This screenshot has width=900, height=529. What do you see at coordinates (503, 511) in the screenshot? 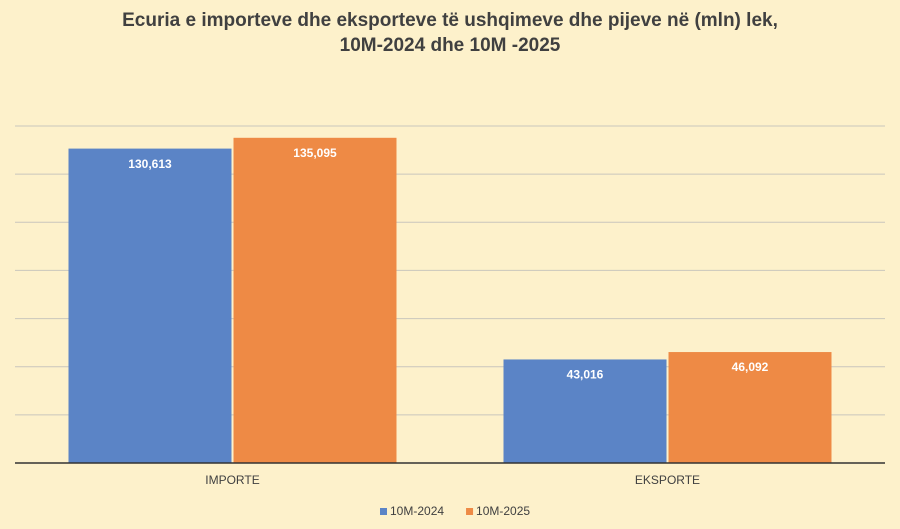
I see `legend-label: 10M-2025` at bounding box center [503, 511].